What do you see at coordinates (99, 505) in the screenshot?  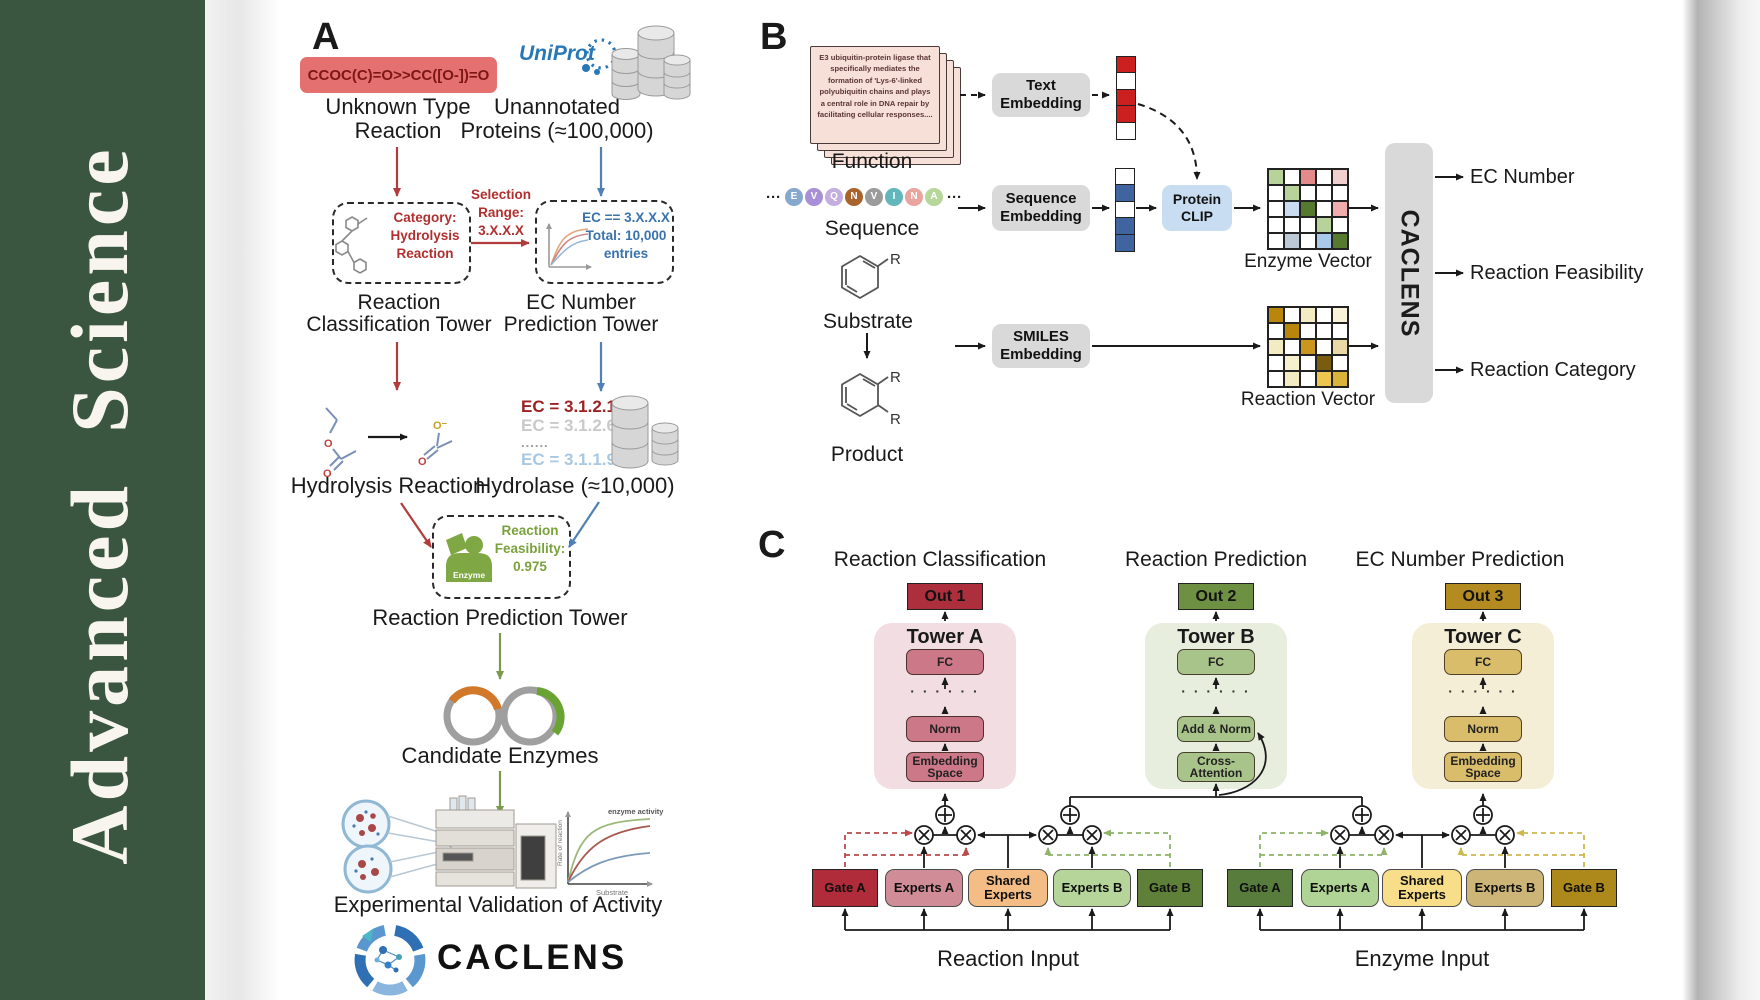 I see `journal-title: Advanced Science` at bounding box center [99, 505].